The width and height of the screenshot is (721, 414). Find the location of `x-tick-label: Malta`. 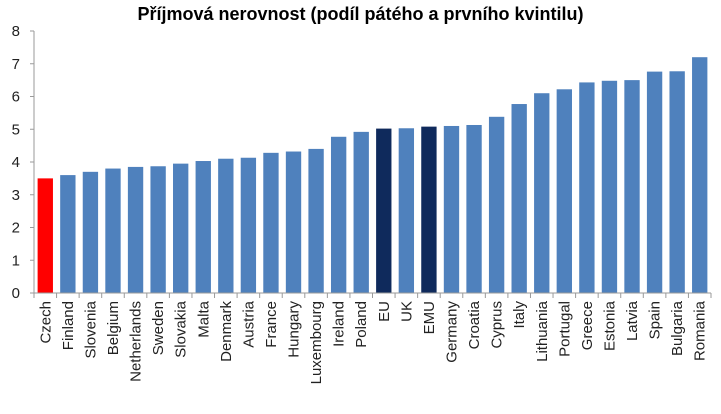

x-tick-label: Malta is located at coordinates (203, 318).